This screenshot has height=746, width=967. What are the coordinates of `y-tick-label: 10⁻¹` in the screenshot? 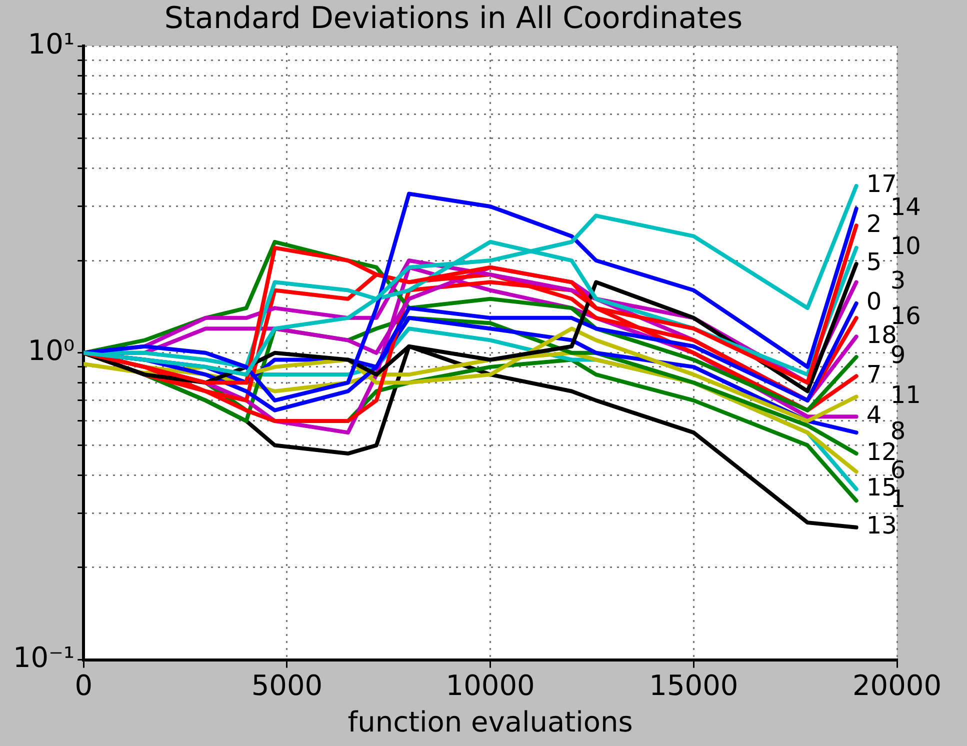 It's located at (43, 657).